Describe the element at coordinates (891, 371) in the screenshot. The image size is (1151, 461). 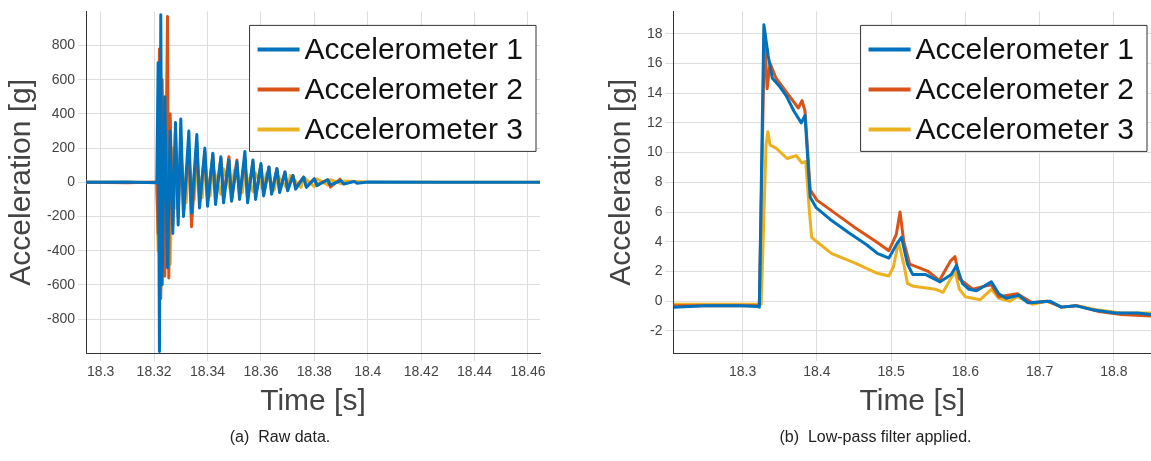
I see `x-tick-label: 18.5` at that location.